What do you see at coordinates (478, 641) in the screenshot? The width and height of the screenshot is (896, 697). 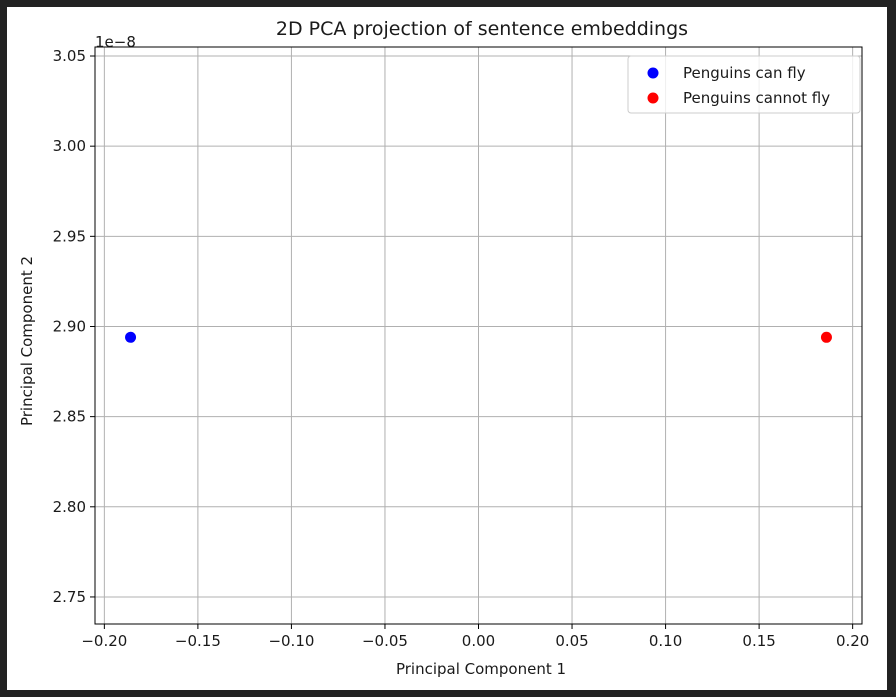 I see `x-tick-label: 0.00` at bounding box center [478, 641].